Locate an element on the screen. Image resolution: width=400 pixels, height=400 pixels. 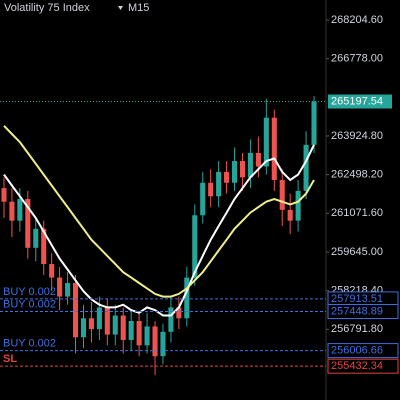
order-price: 257448.89 is located at coordinates (357, 311).